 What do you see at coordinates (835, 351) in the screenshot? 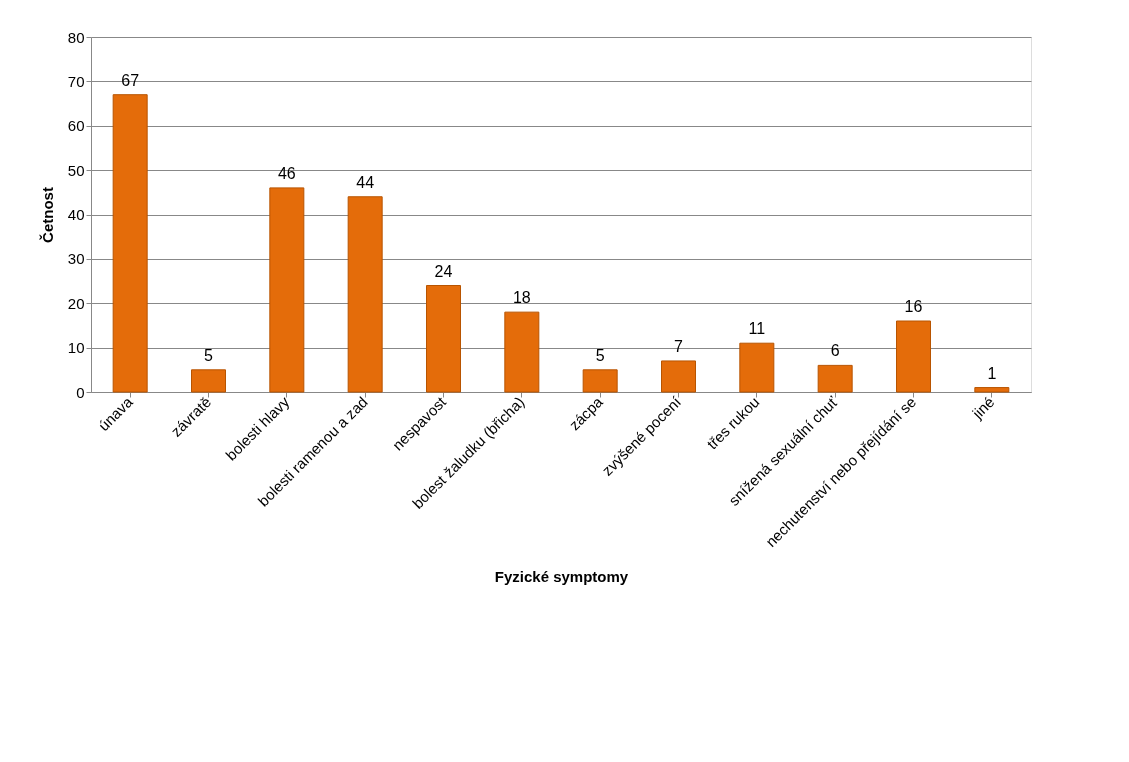
I see `data-label: 6` at bounding box center [835, 351].